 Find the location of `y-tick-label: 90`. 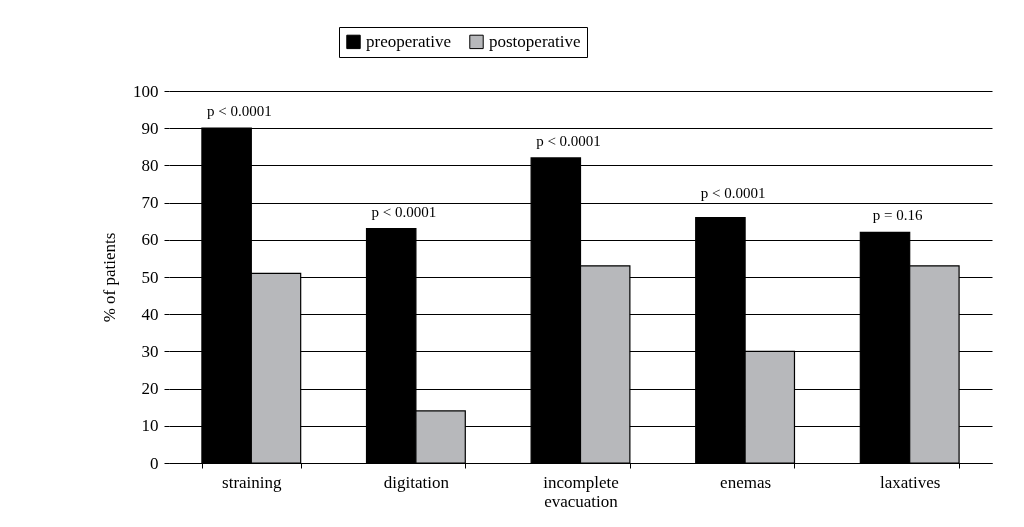

y-tick-label: 90 is located at coordinates (150, 128).